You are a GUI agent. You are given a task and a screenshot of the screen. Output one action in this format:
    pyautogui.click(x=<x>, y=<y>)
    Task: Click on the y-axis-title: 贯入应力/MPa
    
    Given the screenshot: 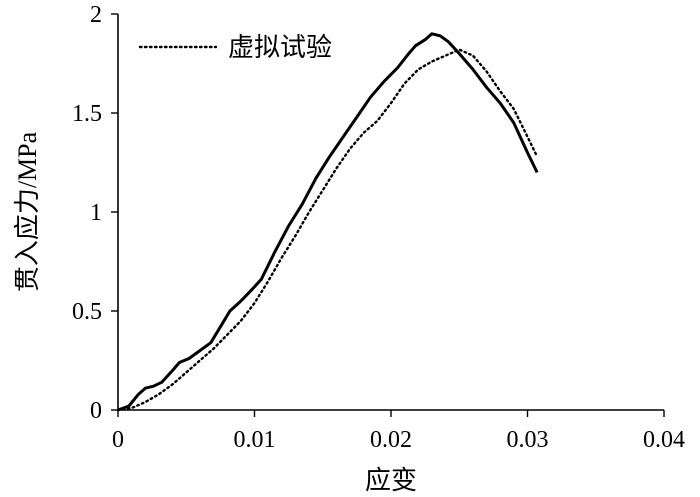 What is the action you would take?
    pyautogui.click(x=27, y=211)
    